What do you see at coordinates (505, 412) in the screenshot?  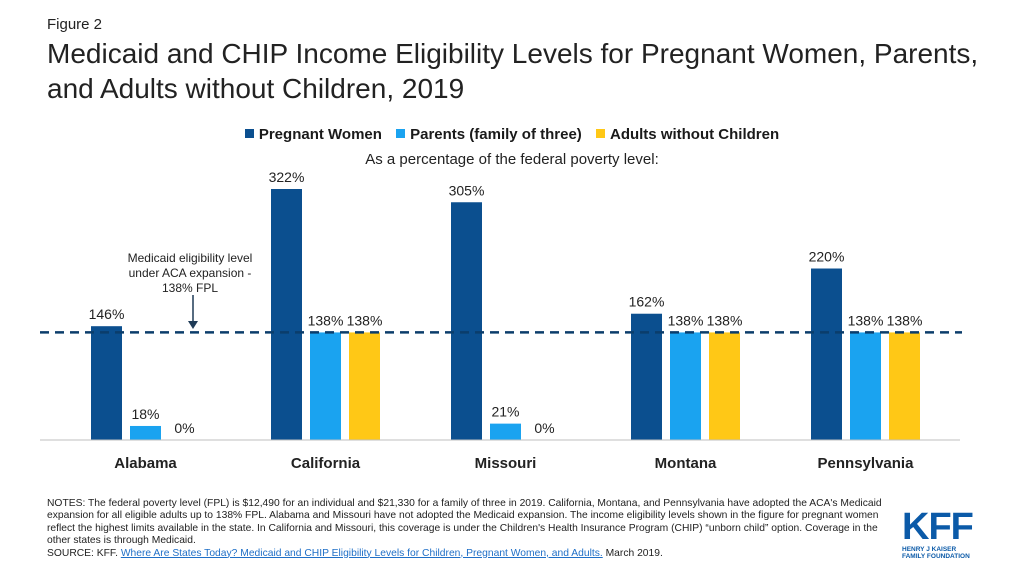 I see `data-label: 21%` at bounding box center [505, 412].